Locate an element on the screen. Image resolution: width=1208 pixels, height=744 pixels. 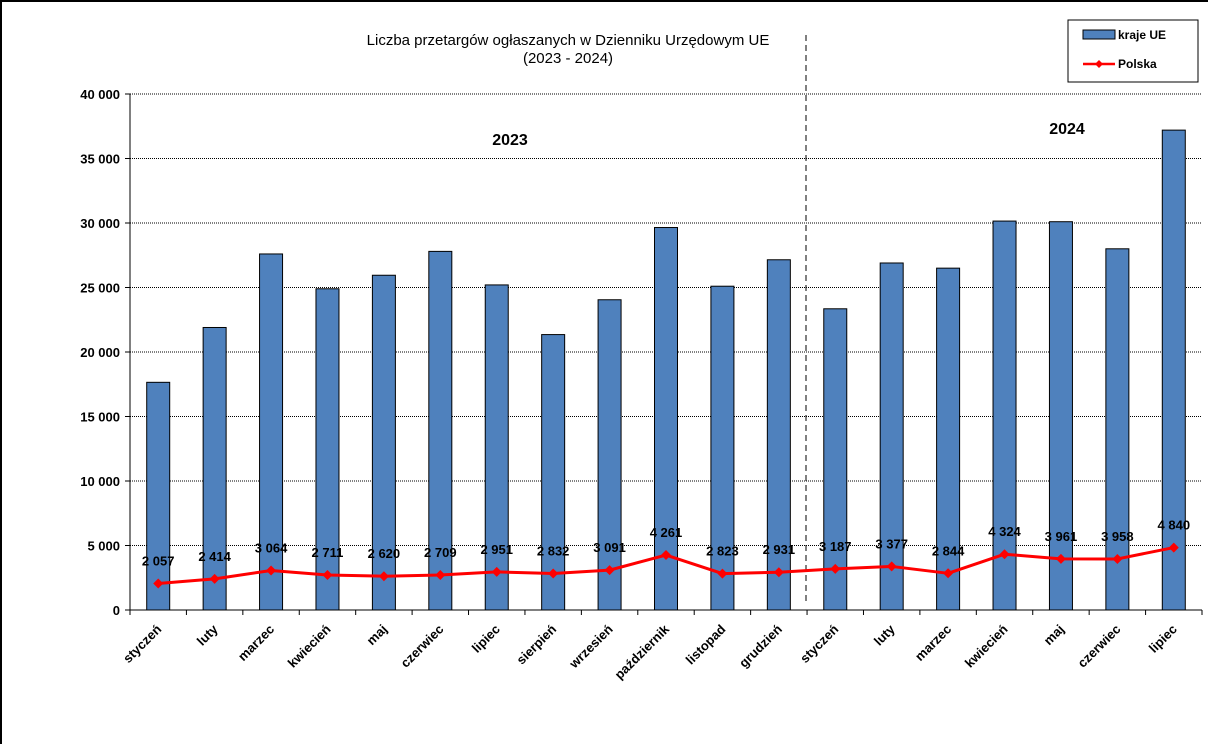
x-tick-label: wrzesień is located at coordinates (591, 646).